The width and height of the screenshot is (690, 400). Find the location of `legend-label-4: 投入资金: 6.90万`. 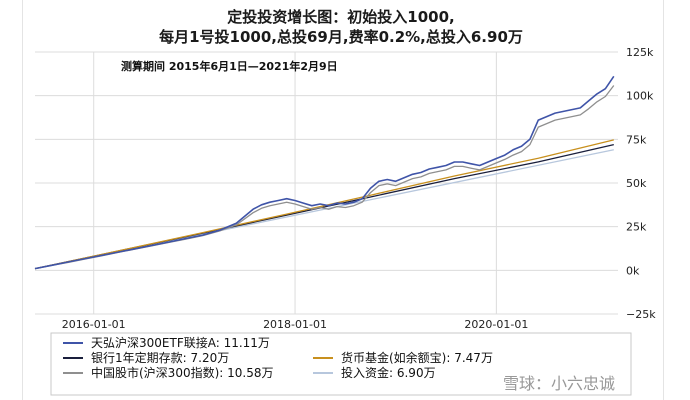

legend-label-4: 投入资金: 6.90万 is located at coordinates (388, 372).